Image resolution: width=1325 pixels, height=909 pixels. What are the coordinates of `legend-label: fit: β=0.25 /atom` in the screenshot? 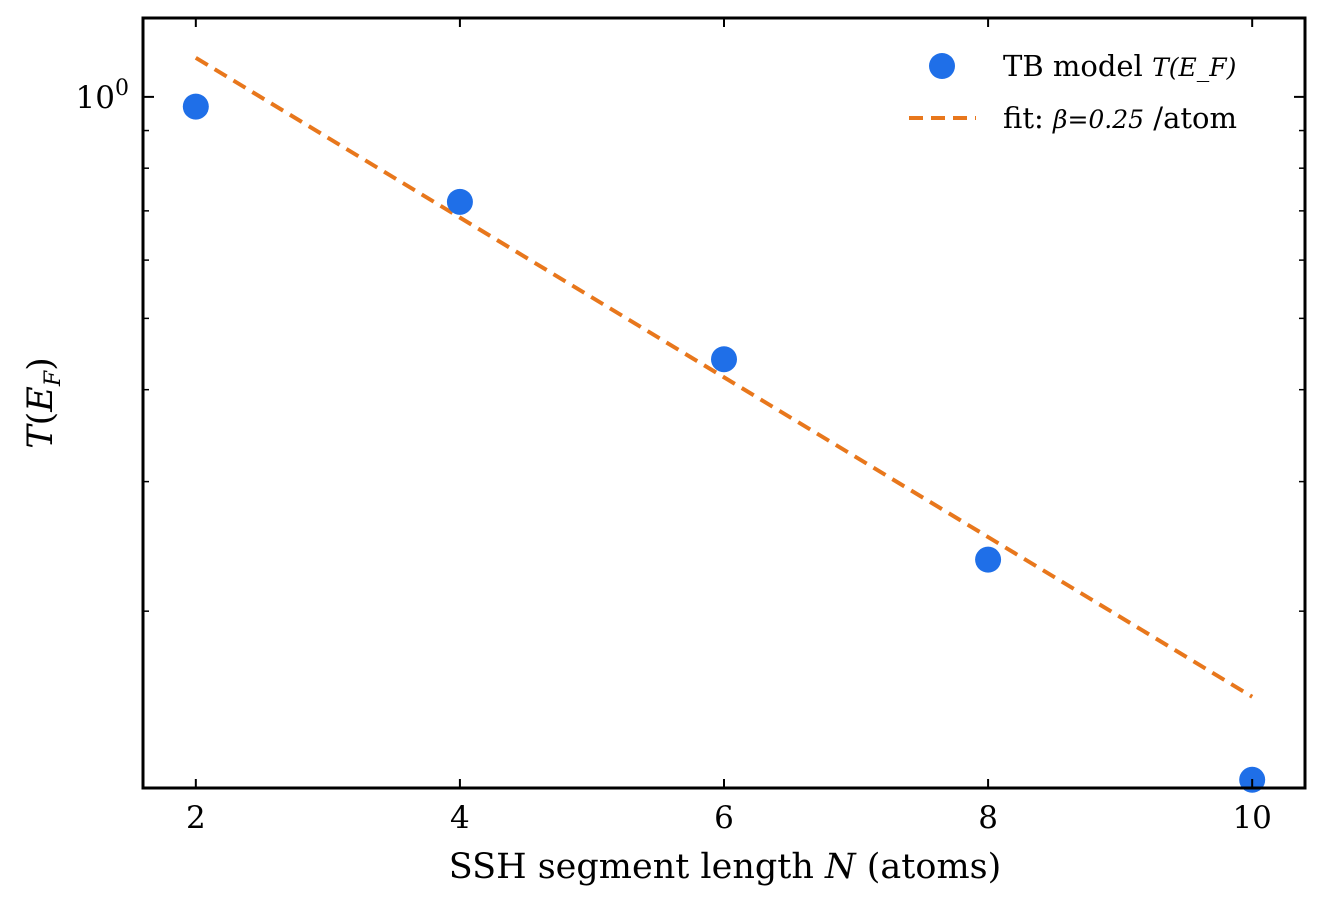 It's located at (1120, 118).